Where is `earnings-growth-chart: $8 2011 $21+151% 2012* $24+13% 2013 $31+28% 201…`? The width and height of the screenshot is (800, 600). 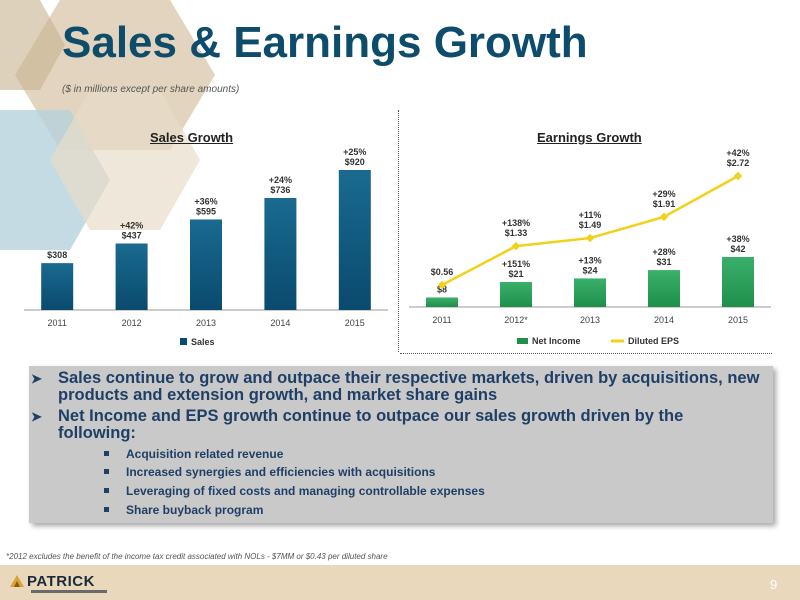 earnings-growth-chart: $8 2011 $21+151% 2012* $24+13% 2013 $31+28% 201… is located at coordinates (590, 247).